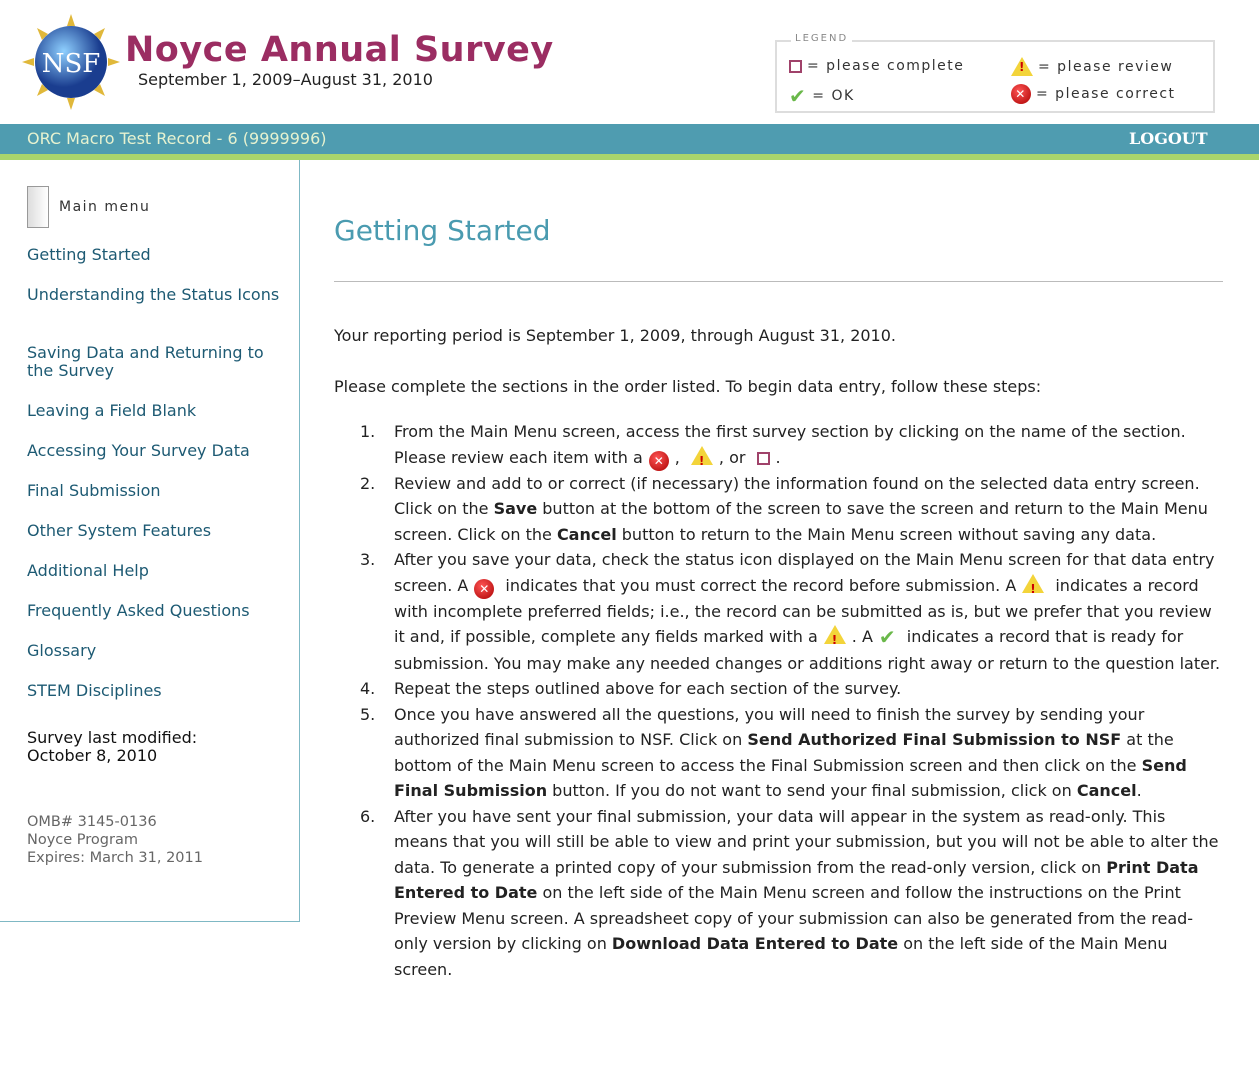  I want to click on legend-item-correct: ✕ = please correct, so click(1093, 94).